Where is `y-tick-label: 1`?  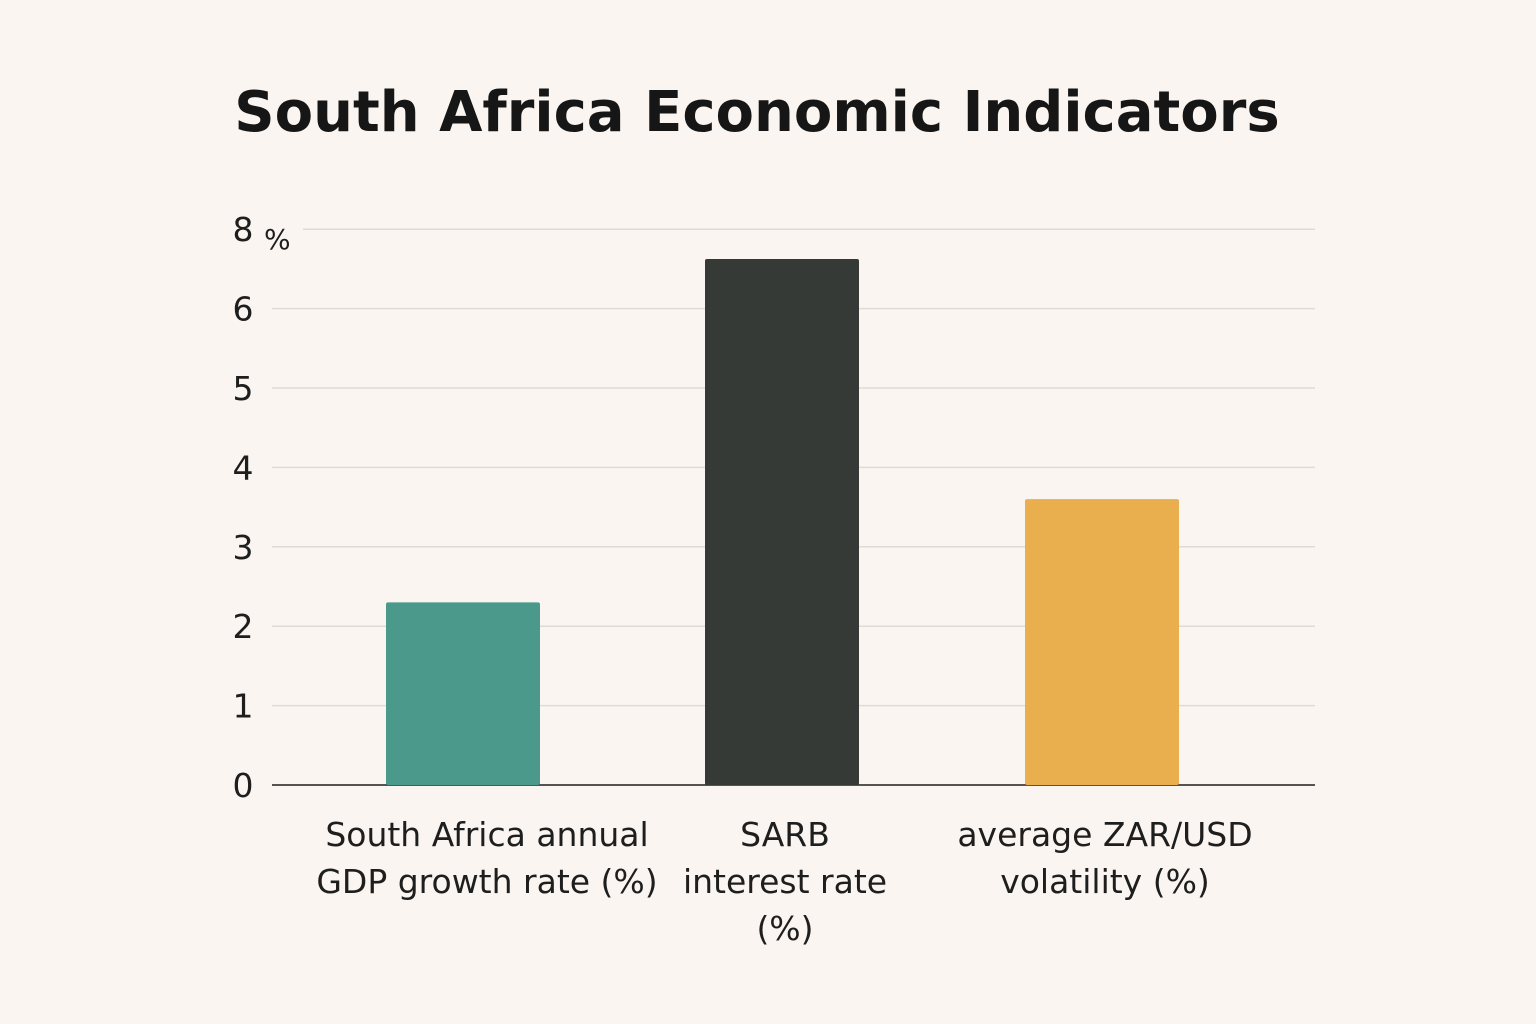 y-tick-label: 1 is located at coordinates (243, 706).